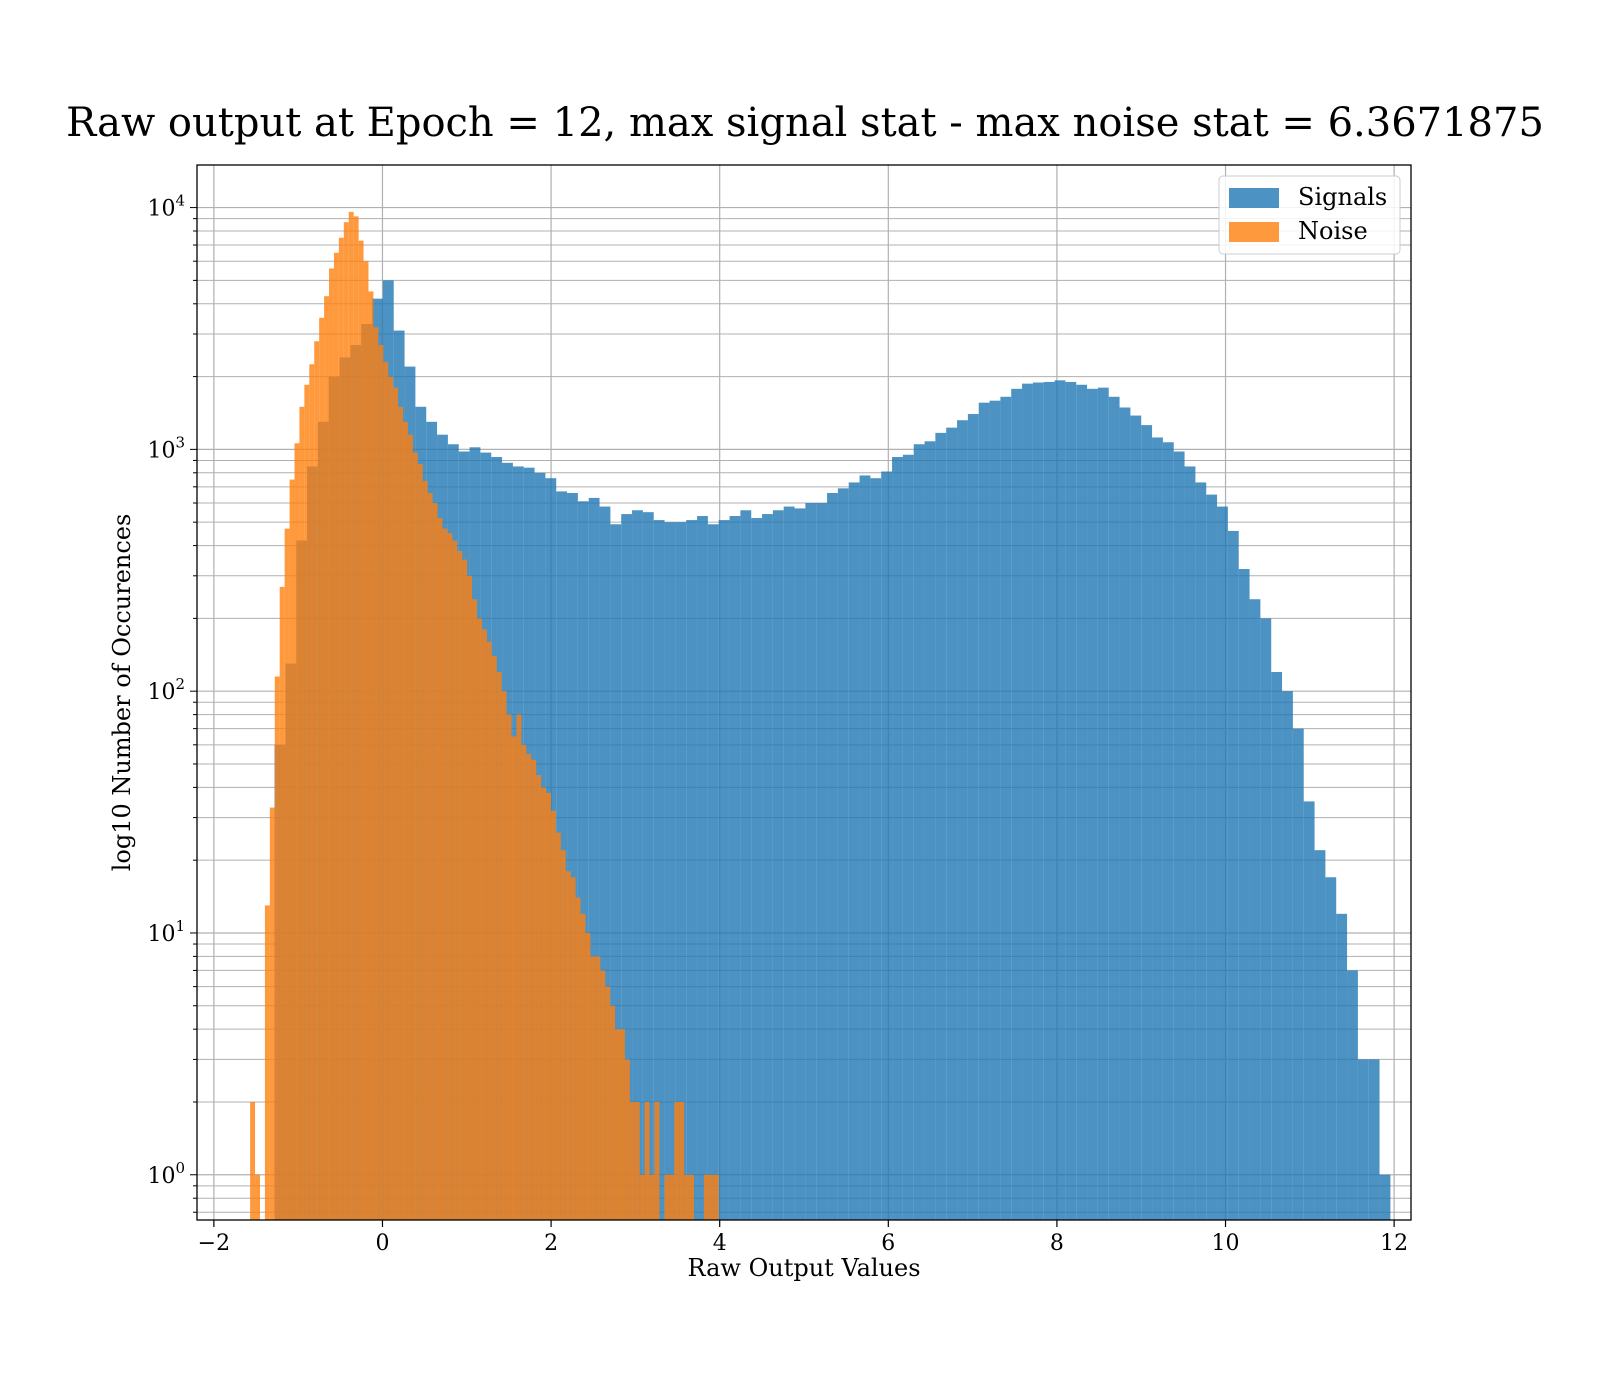 Image resolution: width=1600 pixels, height=1400 pixels. What do you see at coordinates (1333, 231) in the screenshot?
I see `legend-label-noise: Noise` at bounding box center [1333, 231].